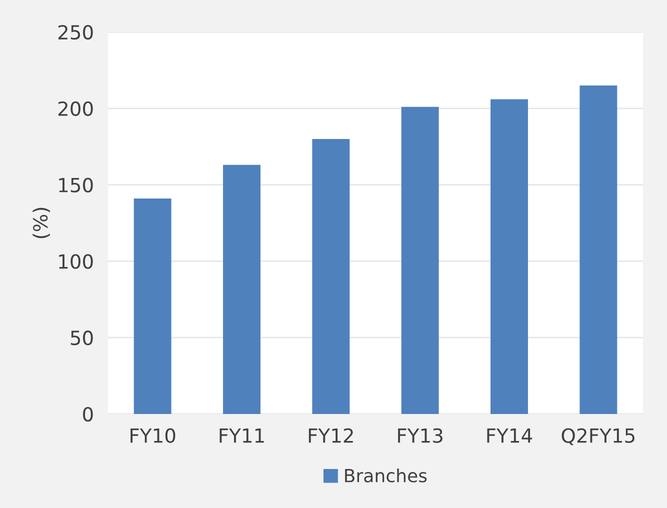 The image size is (667, 508). Describe the element at coordinates (153, 435) in the screenshot. I see `x-tick-label: FY10` at that location.